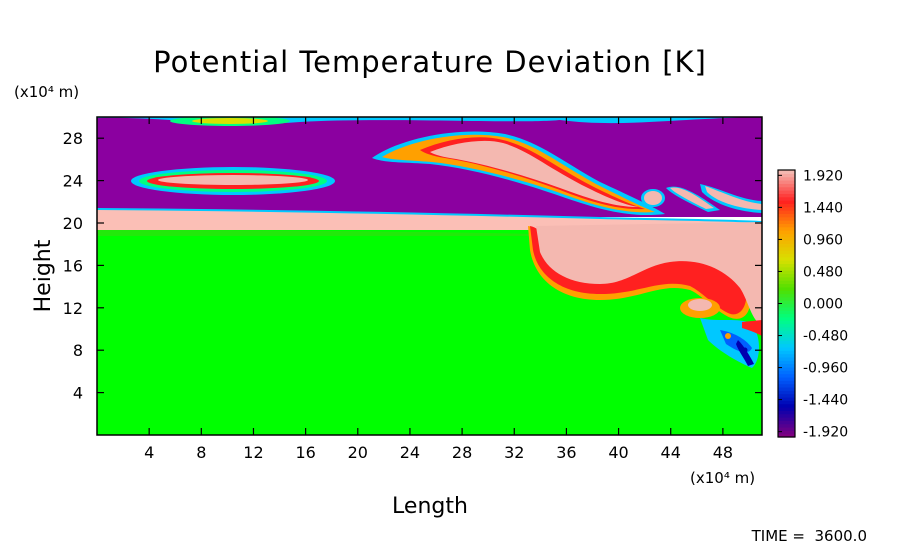  What do you see at coordinates (566, 452) in the screenshot?
I see `x-tick-label: 36` at bounding box center [566, 452].